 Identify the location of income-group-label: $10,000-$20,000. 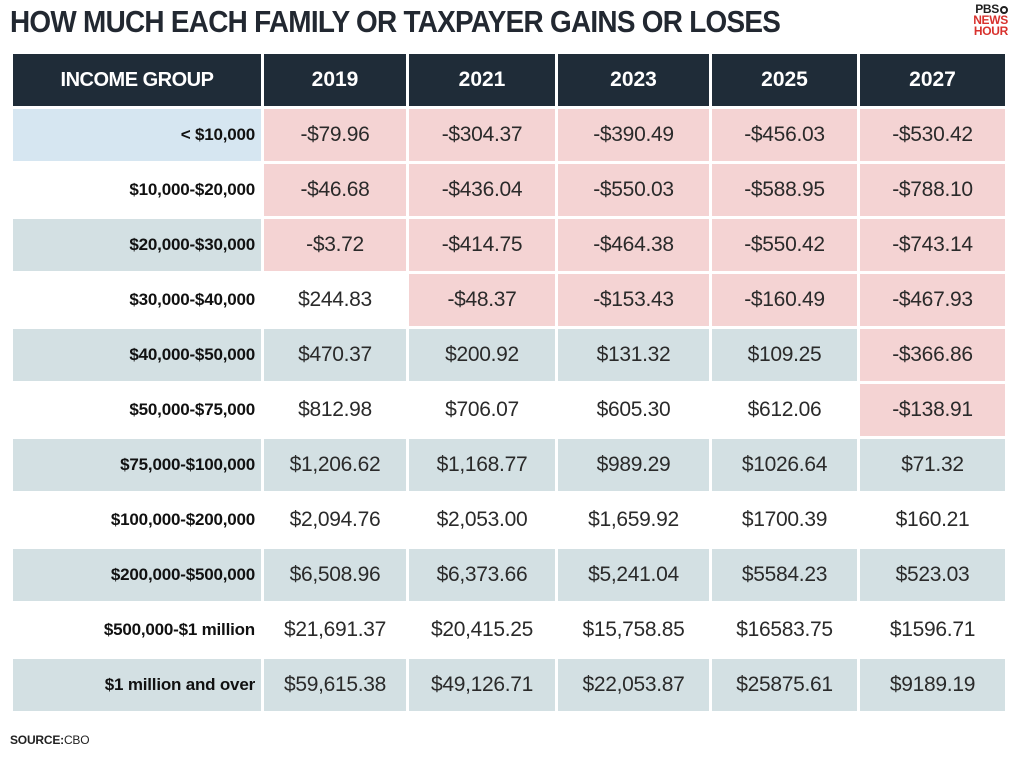
(192, 189).